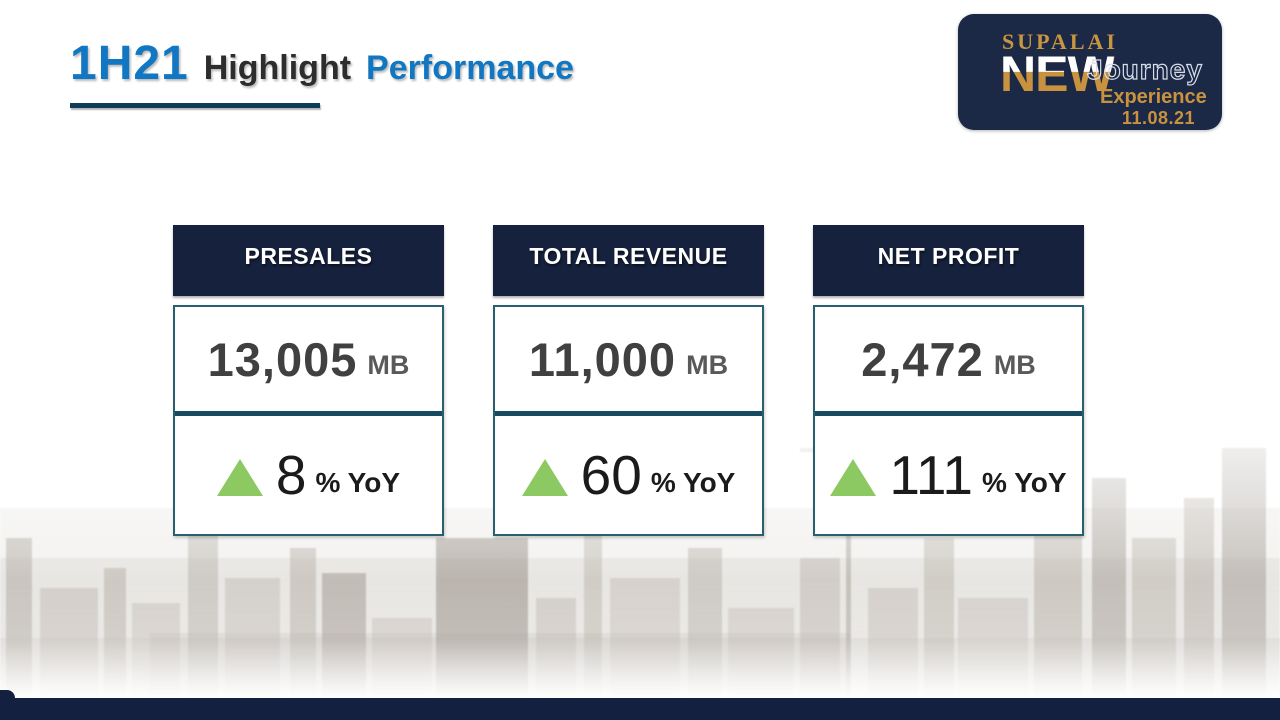 The height and width of the screenshot is (720, 1280). I want to click on metric-value-row: 13,005 MB, so click(308, 359).